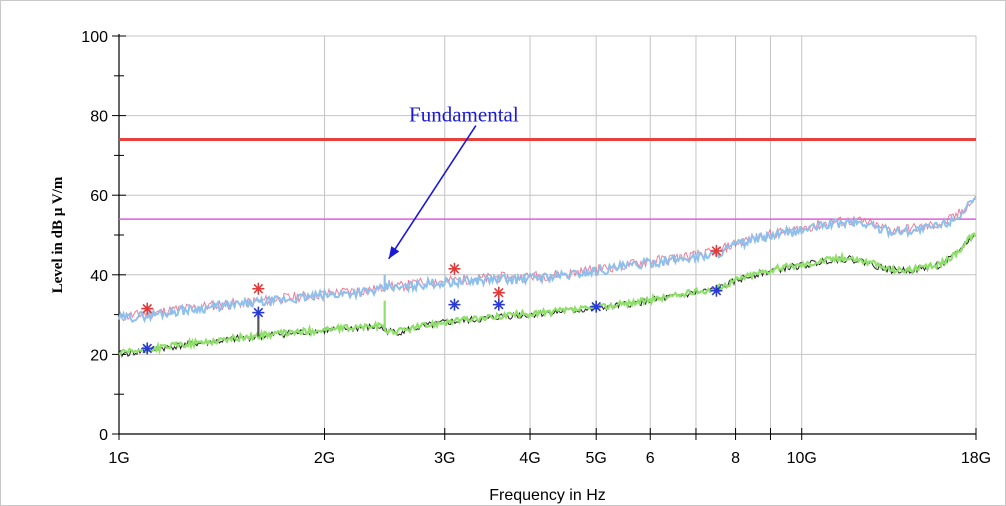  What do you see at coordinates (324, 458) in the screenshot?
I see `x-tick-label: 2G` at bounding box center [324, 458].